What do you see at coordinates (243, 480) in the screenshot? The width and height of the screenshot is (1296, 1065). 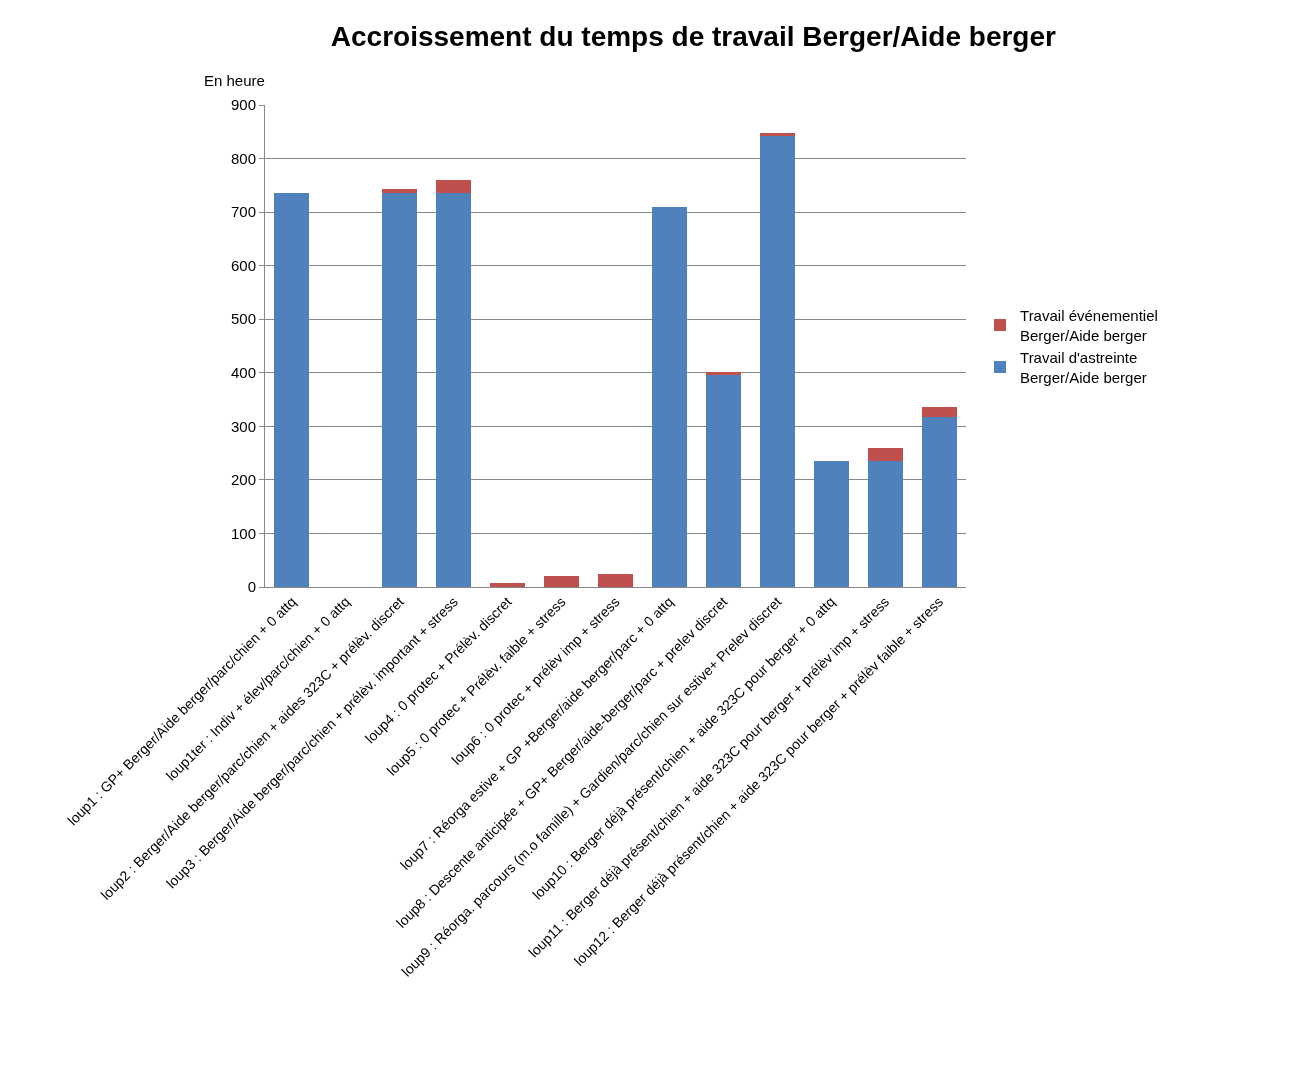 I see `y-tick-label: 200` at bounding box center [243, 480].